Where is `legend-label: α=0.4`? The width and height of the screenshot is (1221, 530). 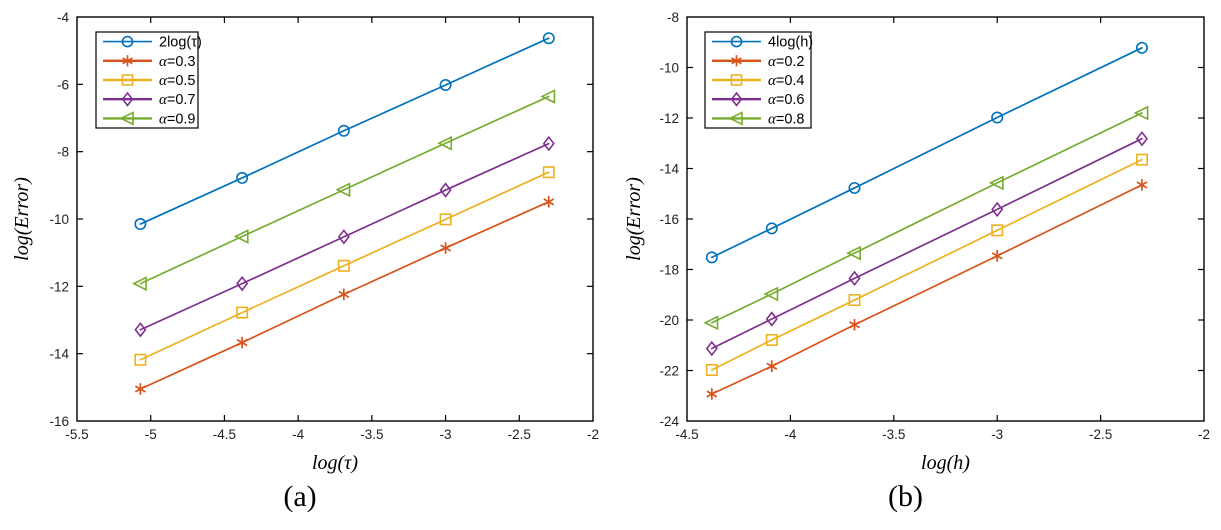 legend-label: α=0.4 is located at coordinates (786, 81).